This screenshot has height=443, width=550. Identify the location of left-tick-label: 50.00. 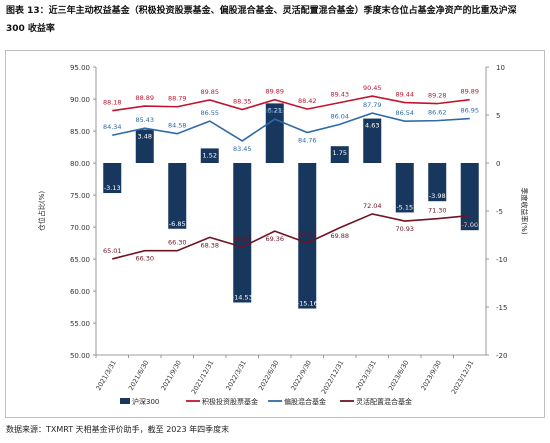
(80, 356).